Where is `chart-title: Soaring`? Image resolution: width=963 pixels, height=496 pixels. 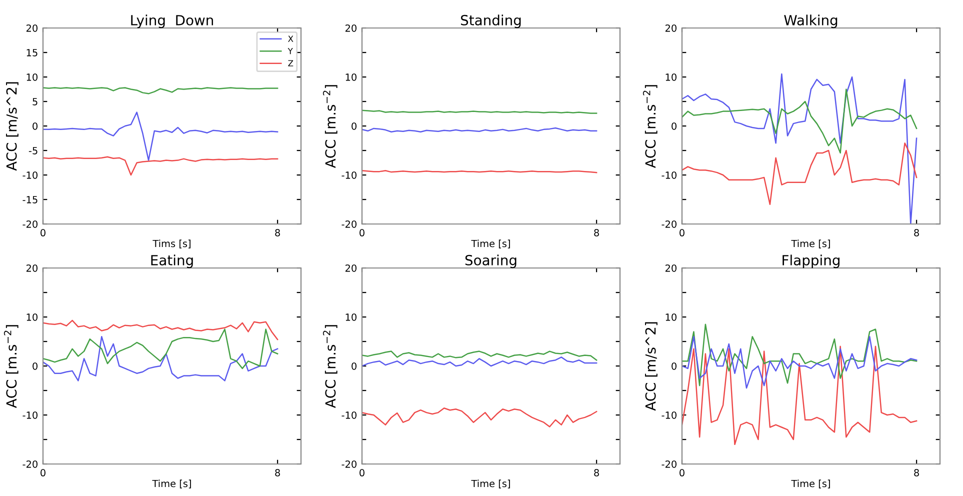 chart-title: Soaring is located at coordinates (490, 261).